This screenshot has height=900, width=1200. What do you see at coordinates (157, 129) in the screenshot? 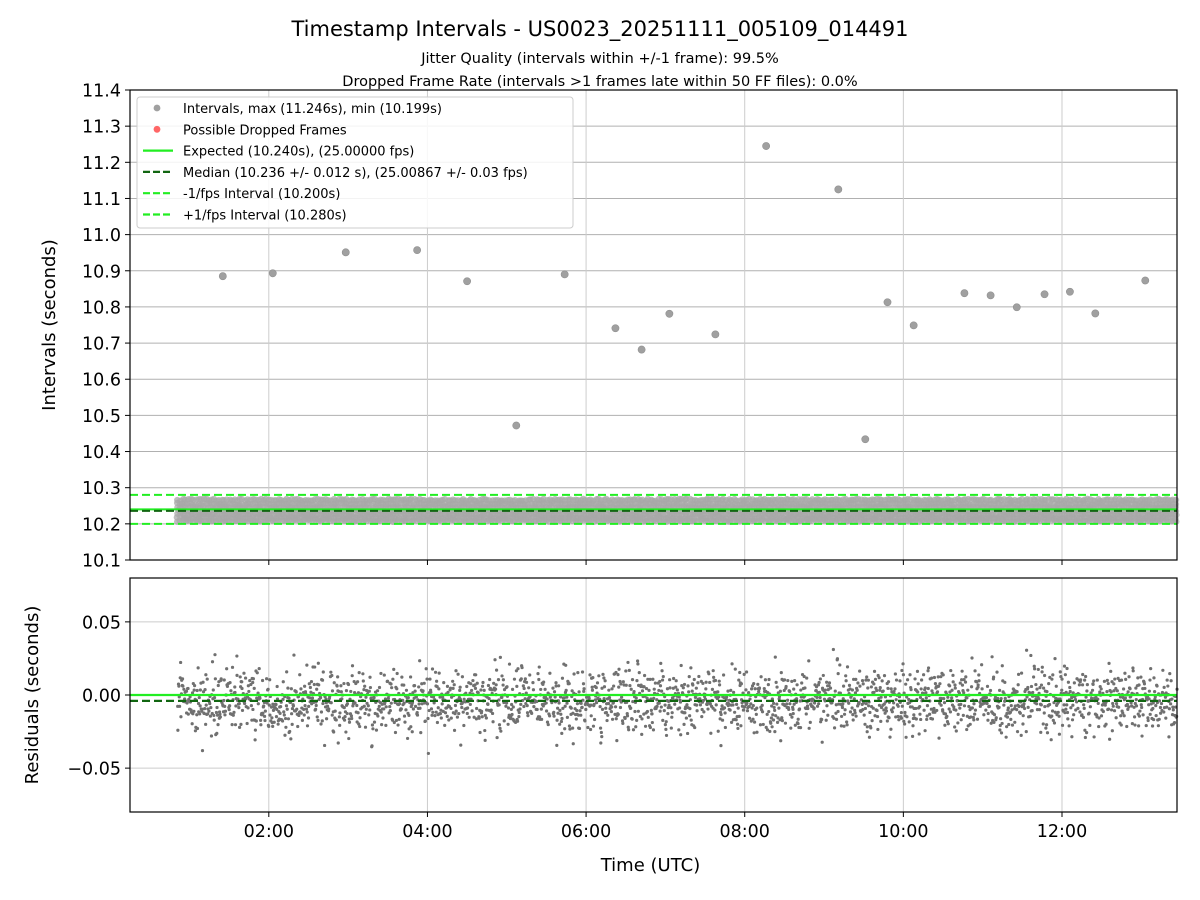
I see `legend-marker` at bounding box center [157, 129].